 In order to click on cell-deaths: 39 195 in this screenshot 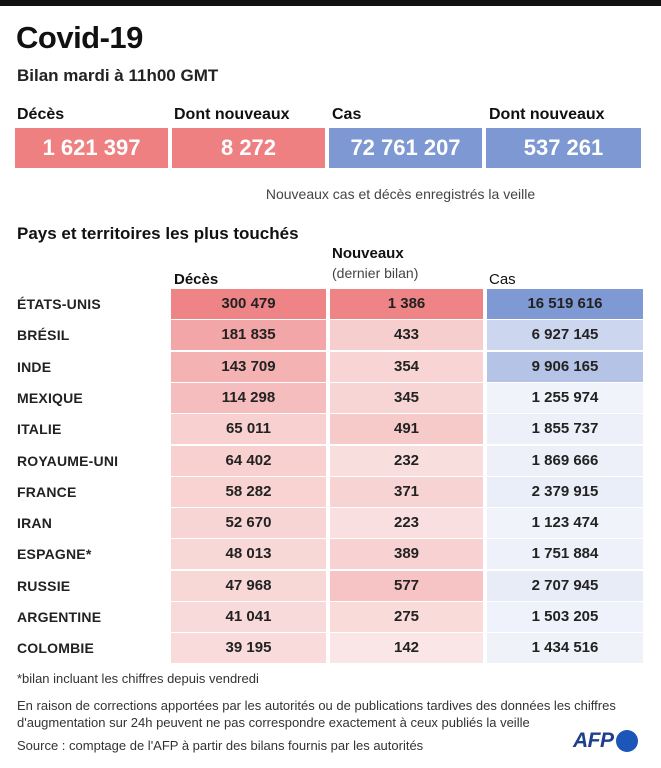, I will do `click(248, 648)`.